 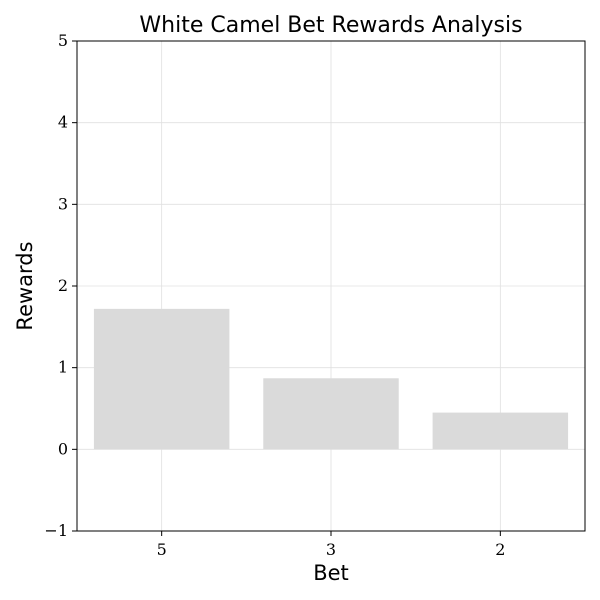 What do you see at coordinates (63, 203) in the screenshot?
I see `y-tick-label: 3` at bounding box center [63, 203].